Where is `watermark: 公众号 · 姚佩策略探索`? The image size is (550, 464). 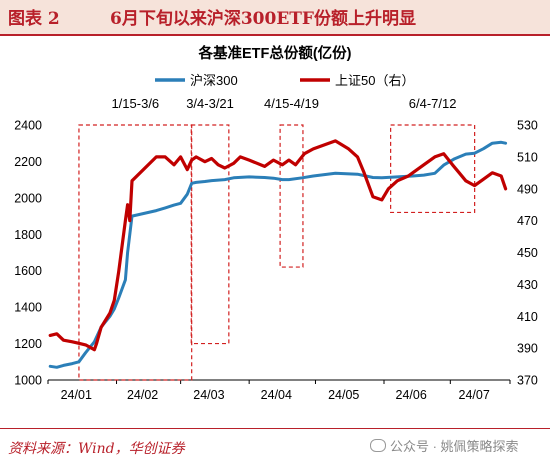 watermark: 公众号 · 姚佩策略探索 is located at coordinates (444, 445).